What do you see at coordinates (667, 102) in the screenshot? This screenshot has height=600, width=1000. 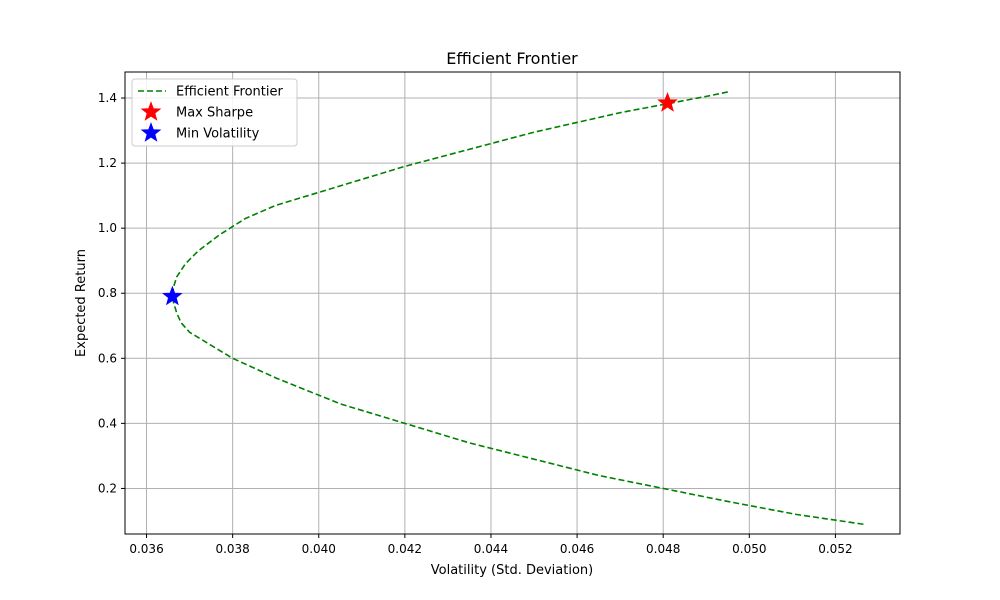 I see `max-sharpe-marker` at bounding box center [667, 102].